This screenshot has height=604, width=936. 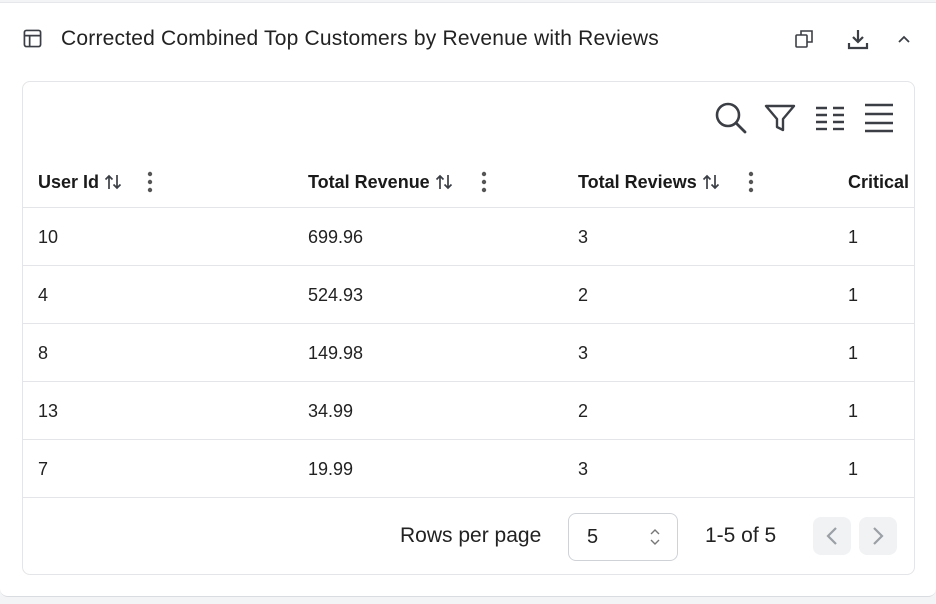 What do you see at coordinates (48, 410) in the screenshot?
I see `cell-user-id: 13` at bounding box center [48, 410].